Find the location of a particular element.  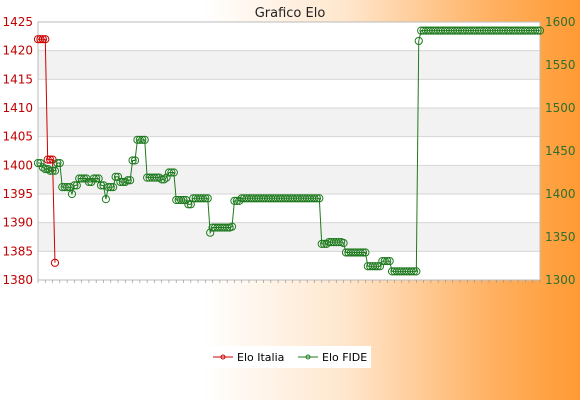

y-right-tick-label: 1550 is located at coordinates (560, 65).